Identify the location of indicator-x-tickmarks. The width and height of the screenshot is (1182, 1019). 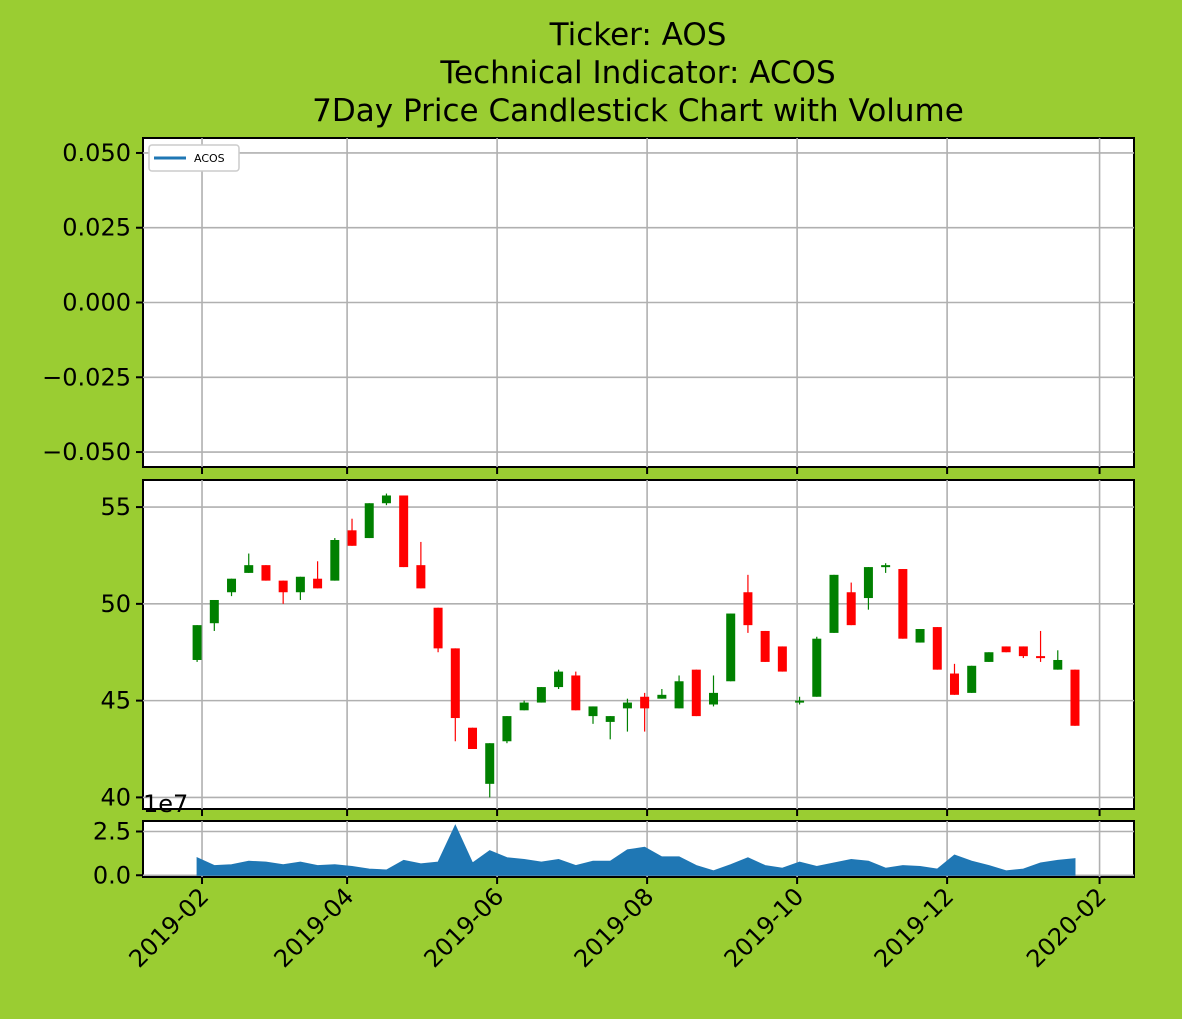
(651, 470).